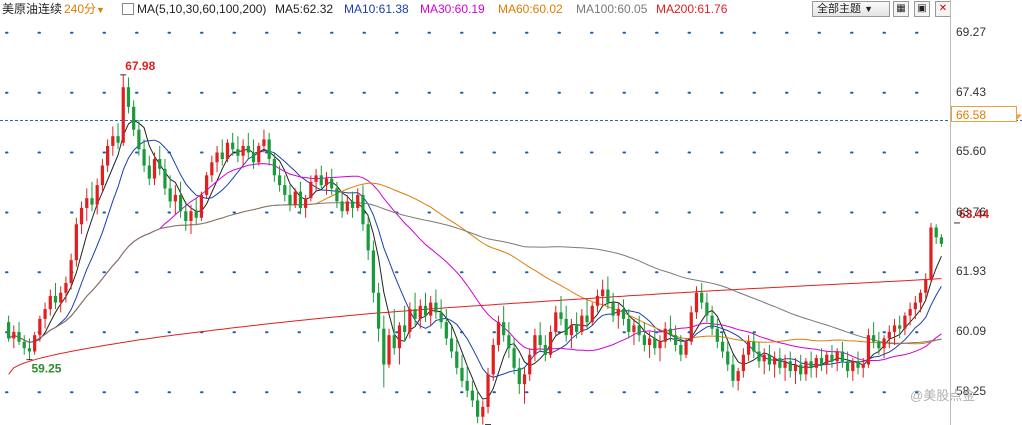  Describe the element at coordinates (839, 9) in the screenshot. I see `theme-label: 全部主题` at that location.